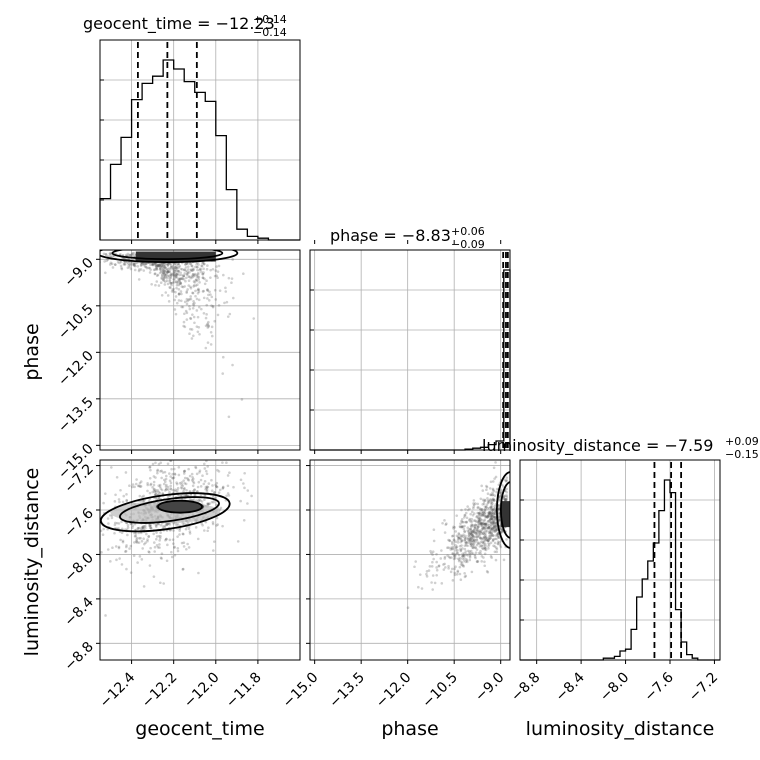 Image resolution: width=760 pixels, height=760 pixels. Describe the element at coordinates (270, 32) in the screenshot. I see `title-geocent-time-minus: −0.14` at that location.